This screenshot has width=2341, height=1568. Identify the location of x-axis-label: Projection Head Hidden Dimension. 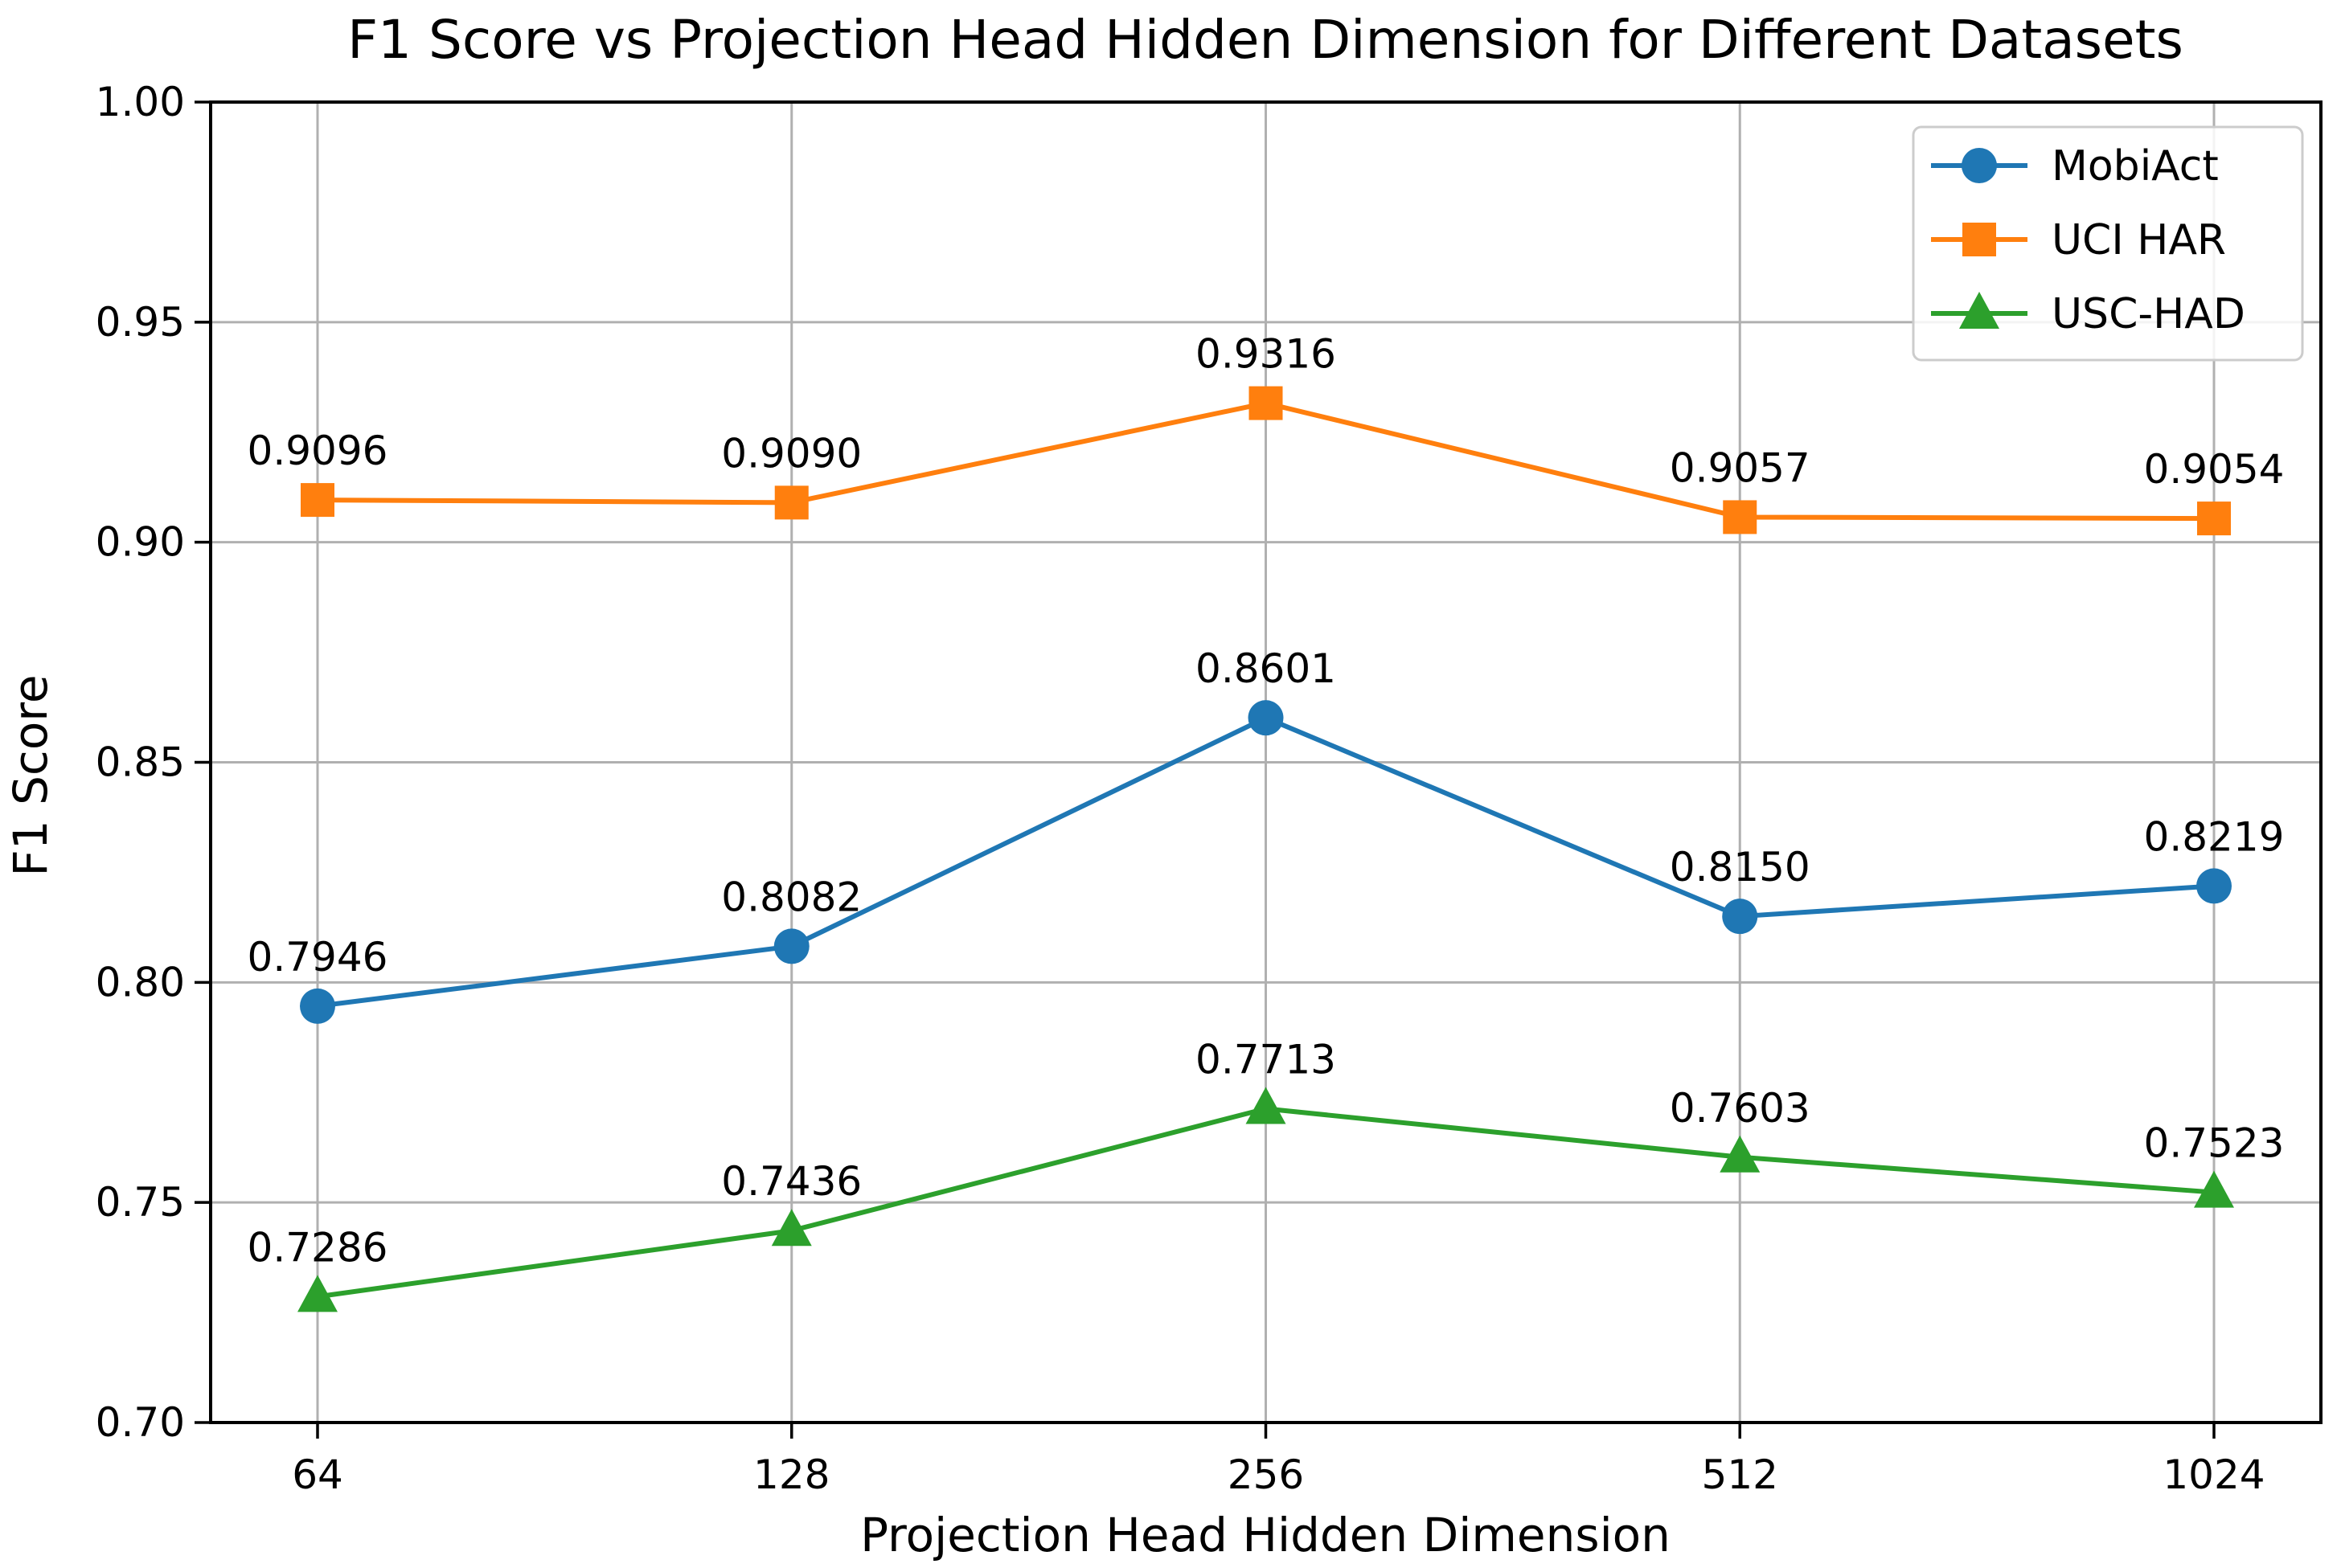
(1265, 1535).